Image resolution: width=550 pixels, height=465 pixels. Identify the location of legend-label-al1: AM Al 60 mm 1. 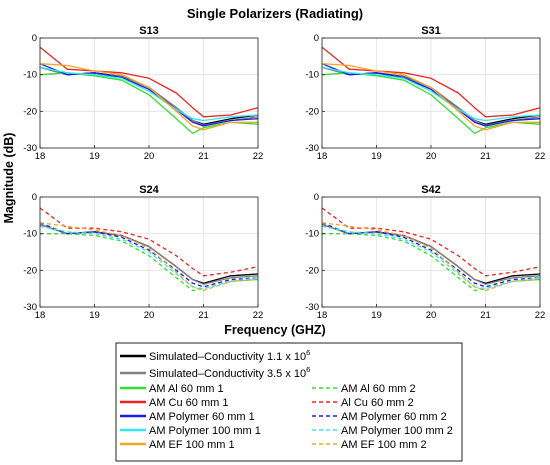
(186, 389).